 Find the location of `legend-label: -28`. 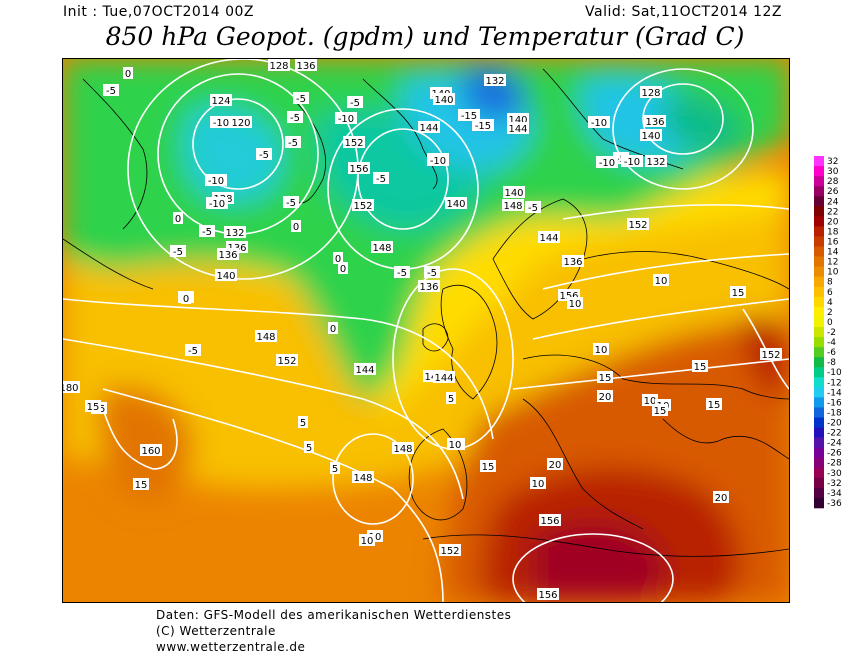

legend-label: -28 is located at coordinates (834, 464).